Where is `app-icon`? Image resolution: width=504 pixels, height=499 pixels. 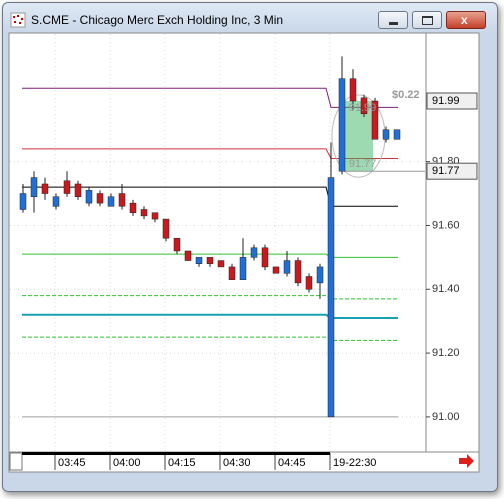 app-icon is located at coordinates (18, 20).